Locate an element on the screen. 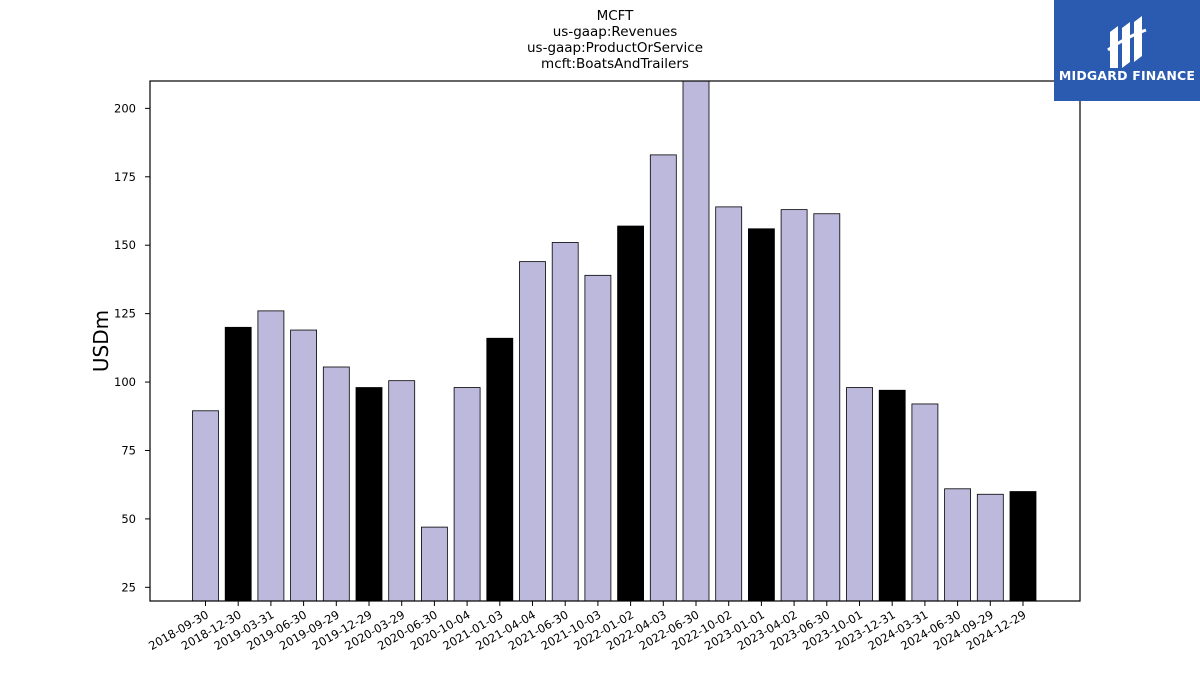 The height and width of the screenshot is (675, 1200). logo-text: MIDGARD FINANCE is located at coordinates (1127, 75).